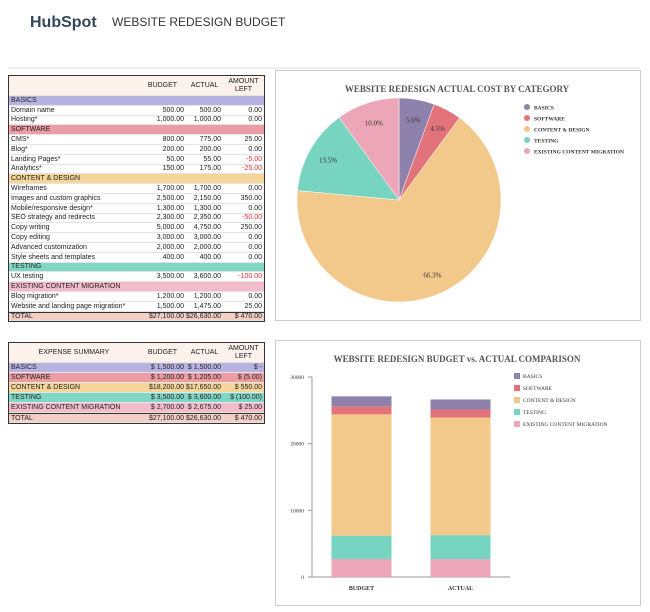 This screenshot has width=650, height=612. Describe the element at coordinates (136, 228) in the screenshot. I see `item-row: Copy writing 5,000.00 4,750.00 250.00` at that location.